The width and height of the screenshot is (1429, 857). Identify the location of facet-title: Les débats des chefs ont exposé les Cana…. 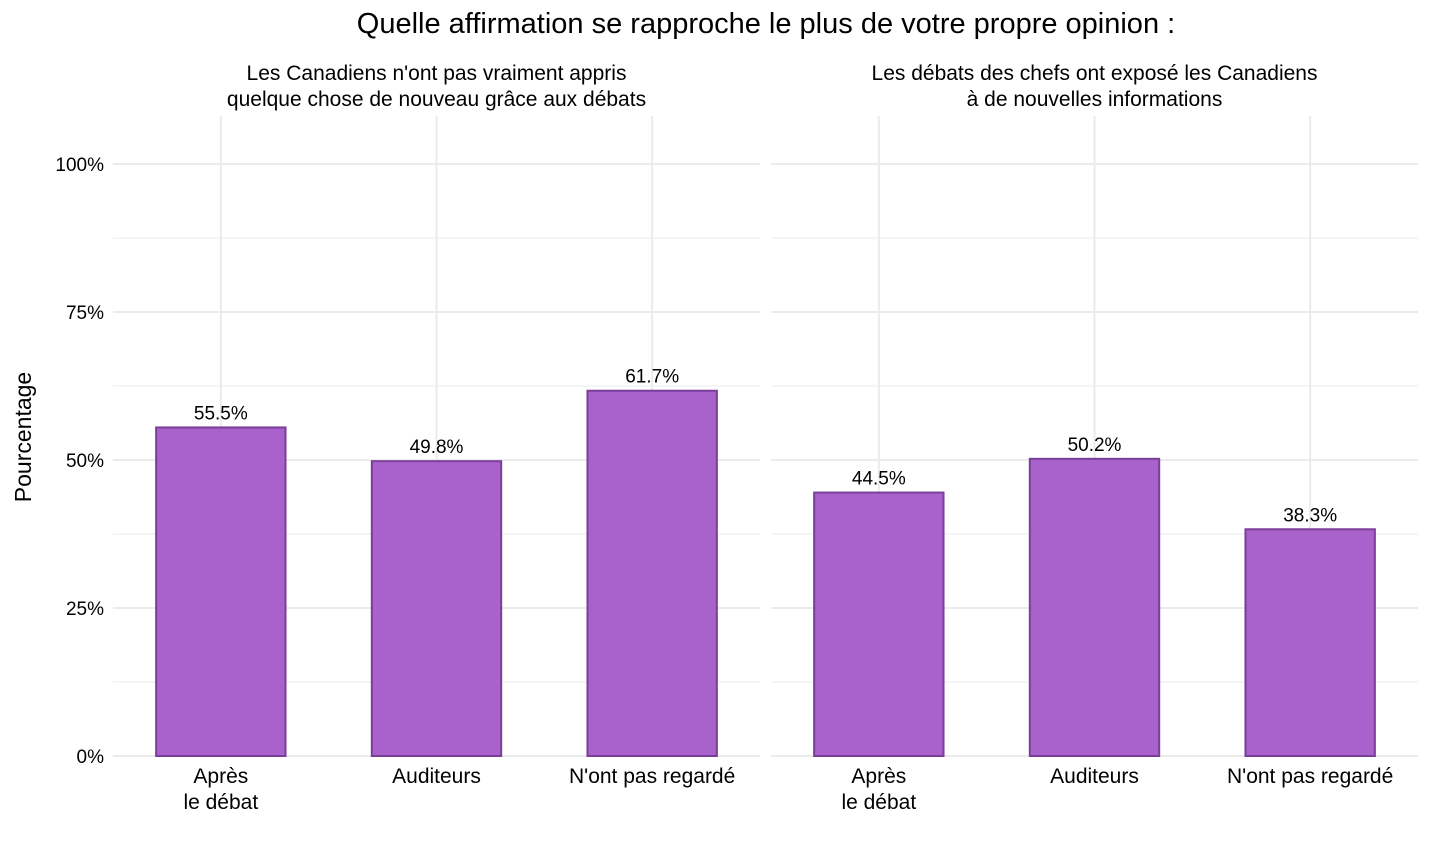
(1095, 73).